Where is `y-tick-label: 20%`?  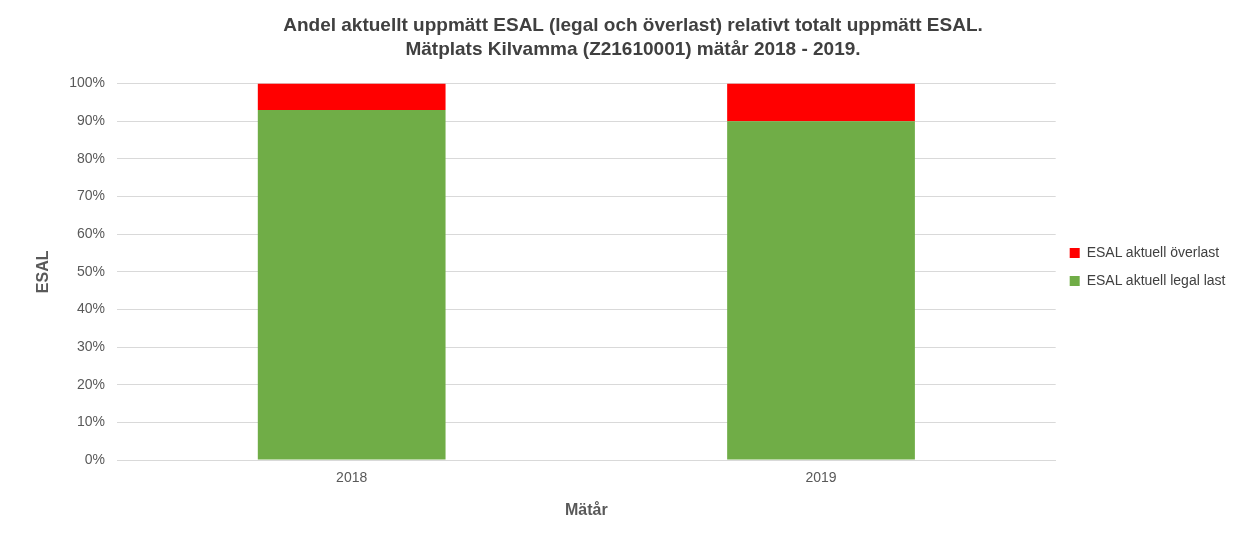
y-tick-label: 20% is located at coordinates (91, 383).